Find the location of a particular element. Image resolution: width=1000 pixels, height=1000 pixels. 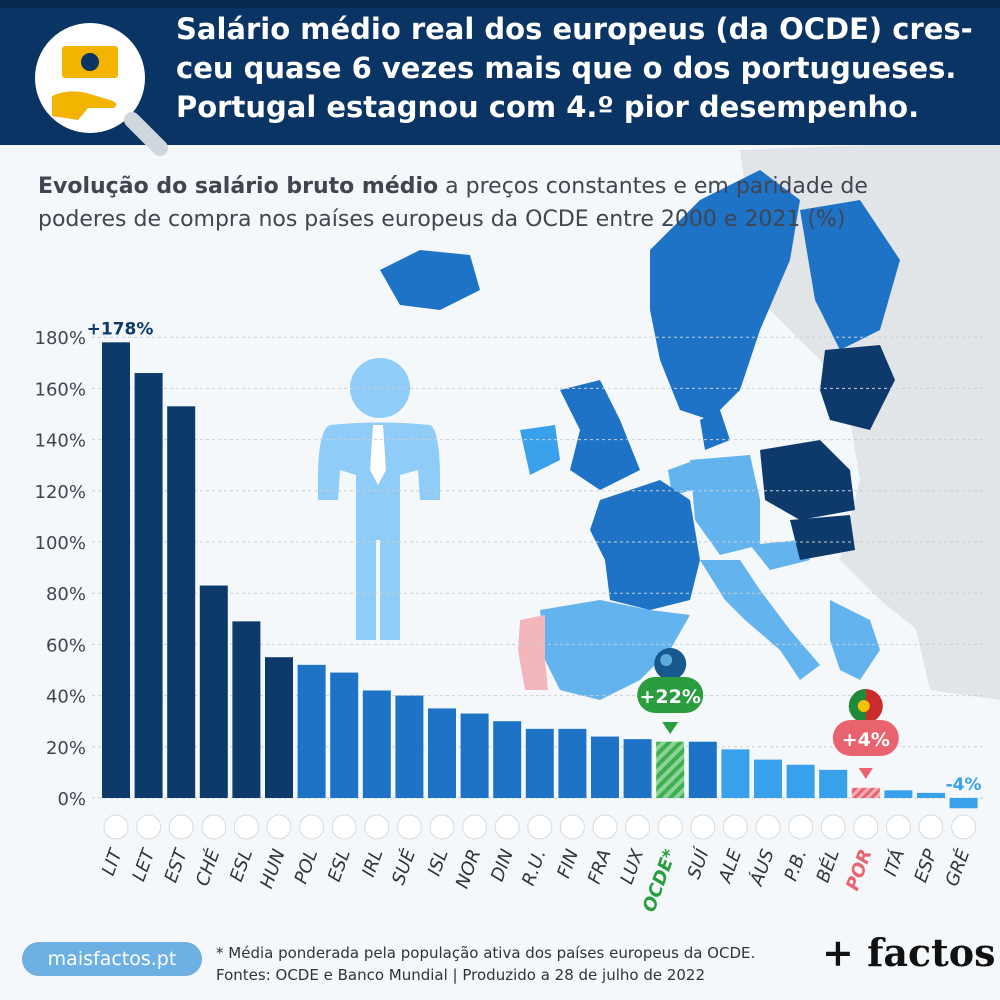

x-tick-label: FRA is located at coordinates (600, 867).